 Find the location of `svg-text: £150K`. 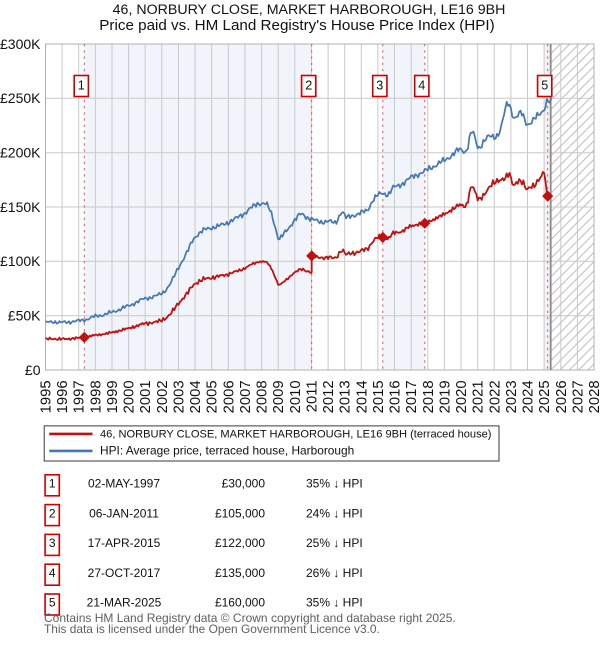

svg-text: £150K is located at coordinates (20, 207).